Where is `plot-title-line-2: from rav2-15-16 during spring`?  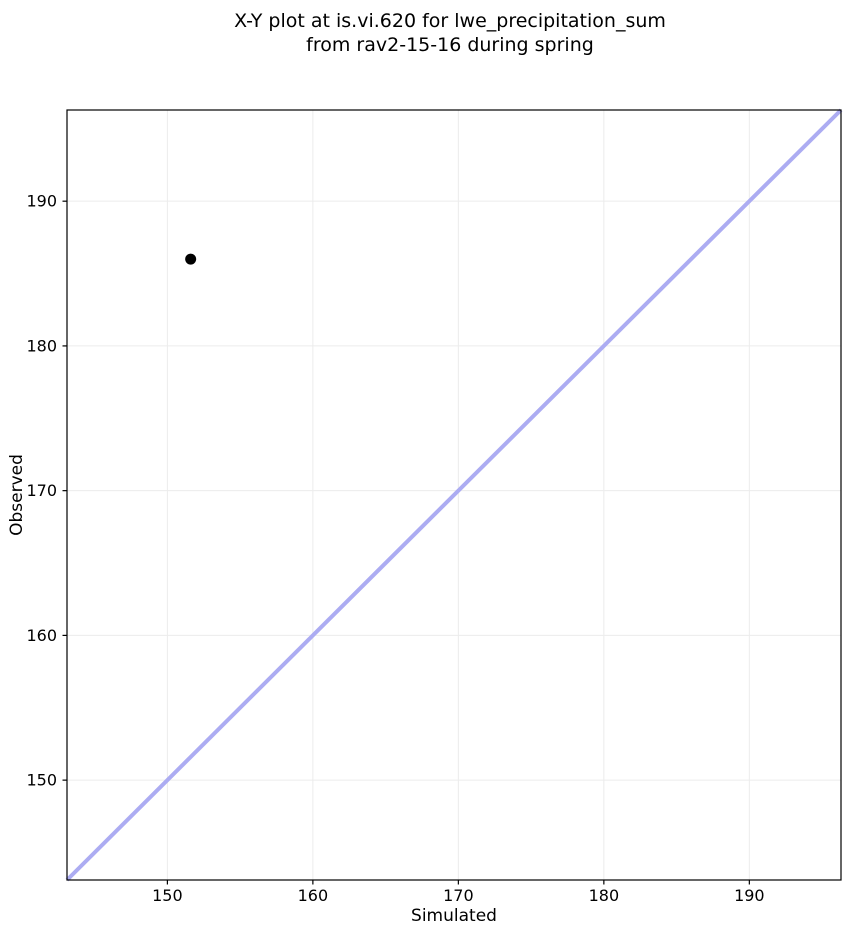
plot-title-line-2: from rav2-15-16 during spring is located at coordinates (450, 45).